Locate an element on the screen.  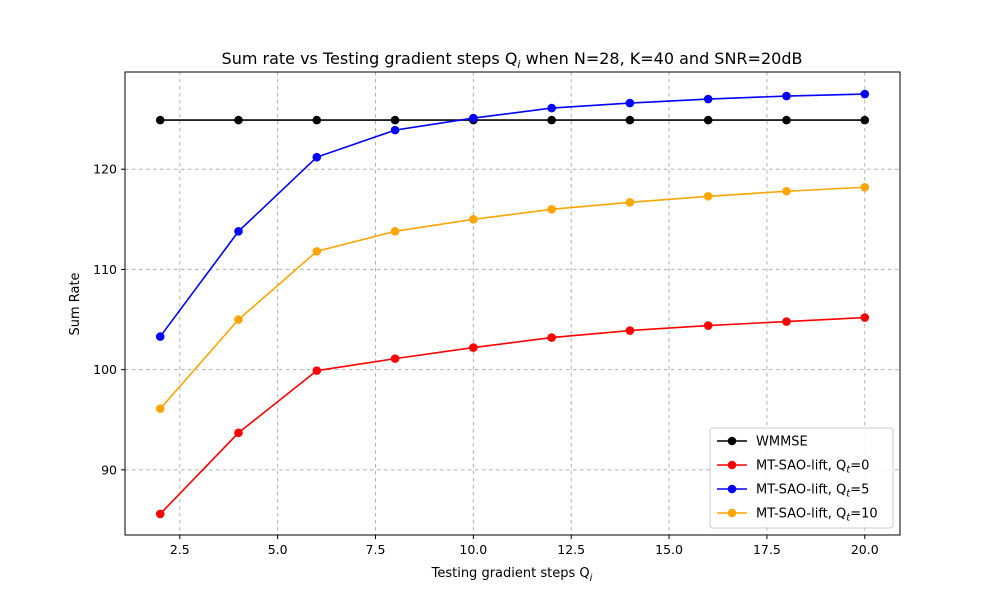
y-tick-label: 90 is located at coordinates (109, 469).